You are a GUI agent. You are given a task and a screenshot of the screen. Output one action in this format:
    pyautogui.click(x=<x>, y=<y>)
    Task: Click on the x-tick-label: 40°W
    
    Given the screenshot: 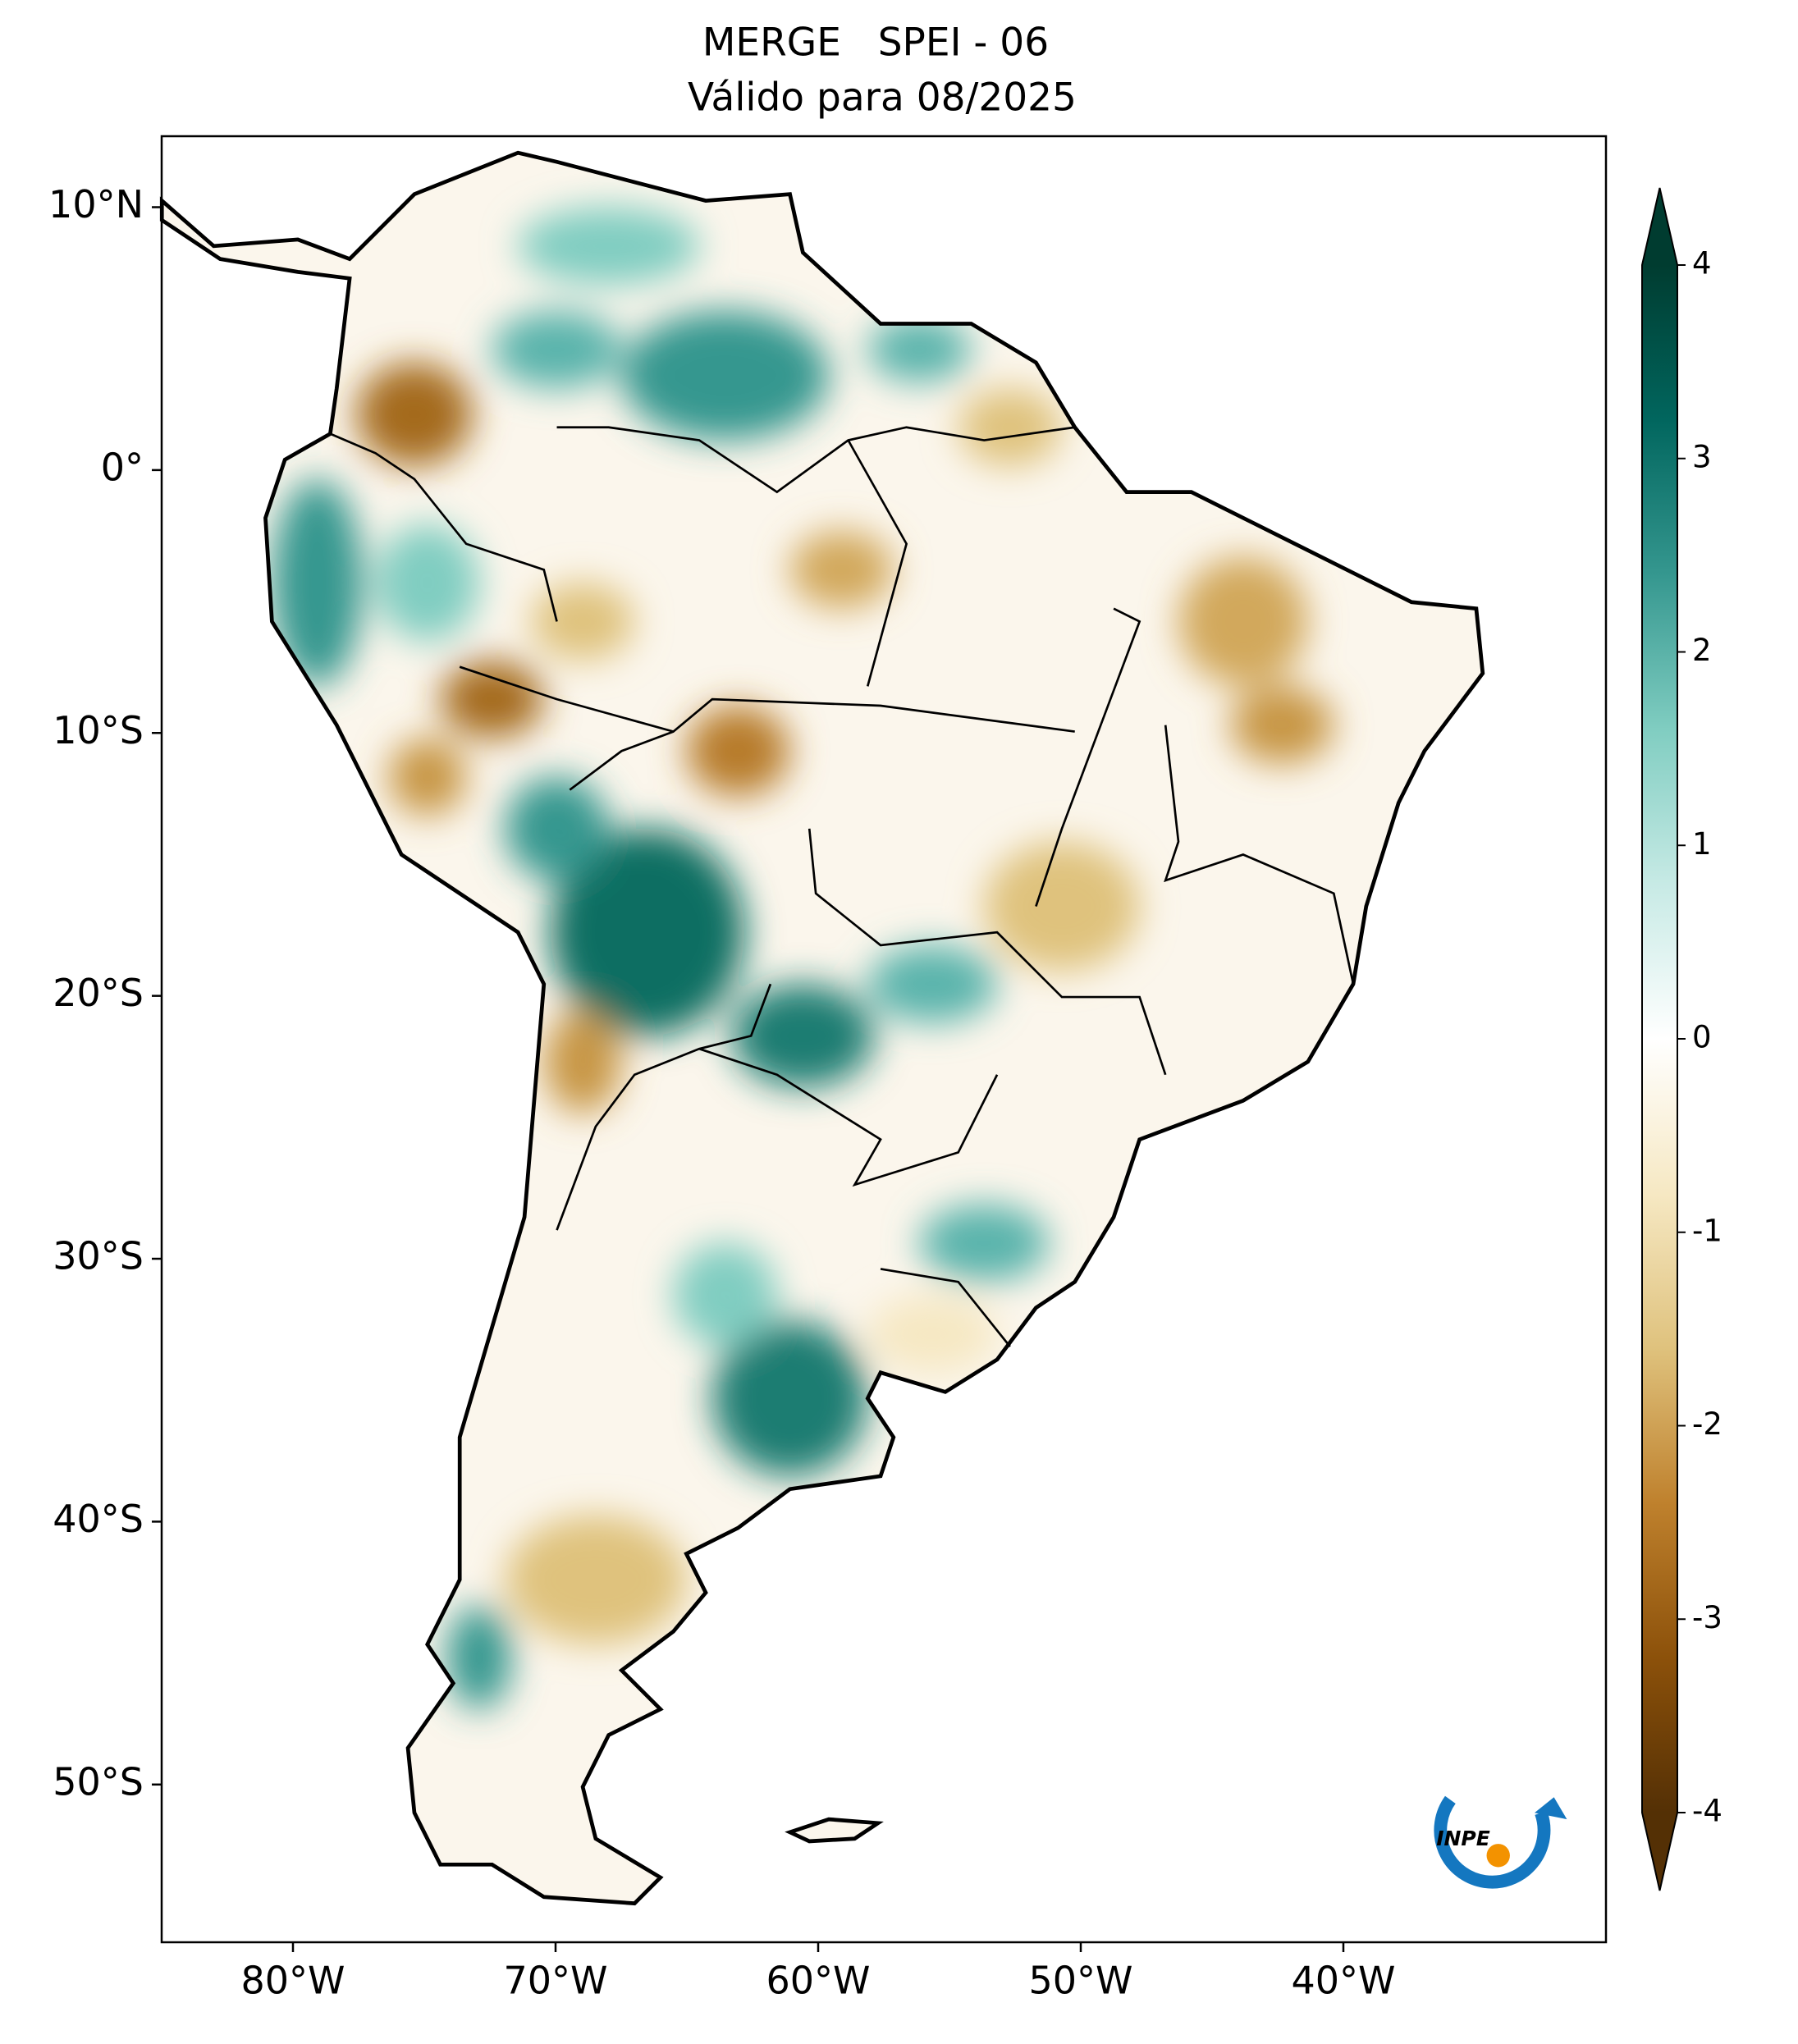 What is the action you would take?
    pyautogui.click(x=1343, y=1981)
    